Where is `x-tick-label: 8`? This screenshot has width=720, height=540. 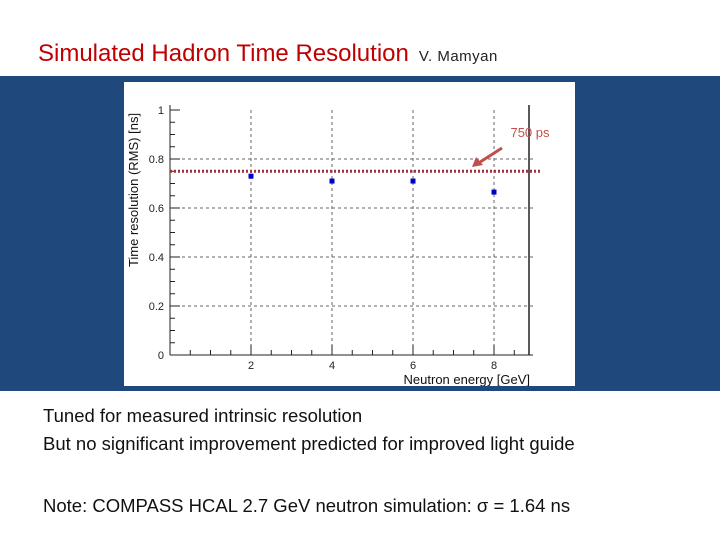 x-tick-label: 8 is located at coordinates (494, 366).